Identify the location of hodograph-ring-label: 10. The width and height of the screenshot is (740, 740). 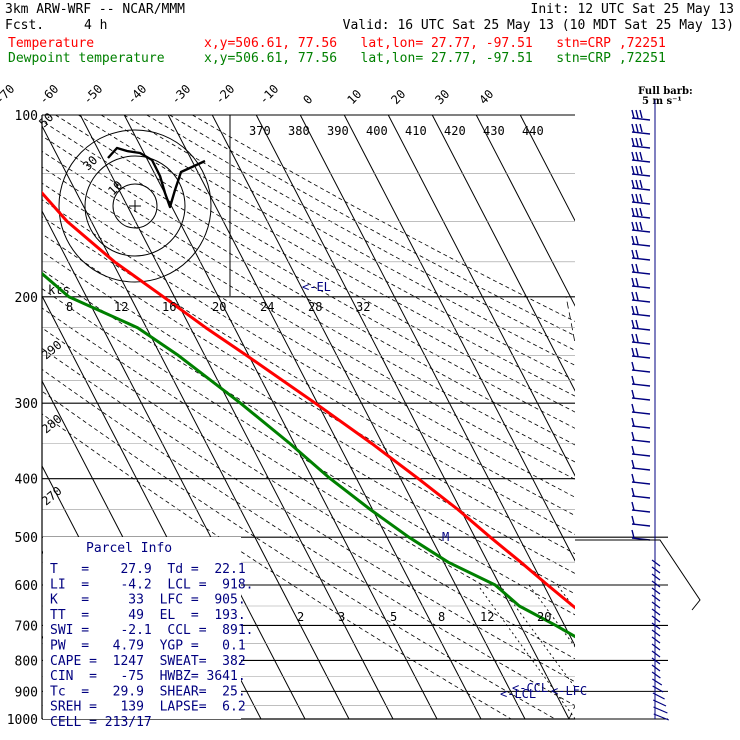
(115, 188).